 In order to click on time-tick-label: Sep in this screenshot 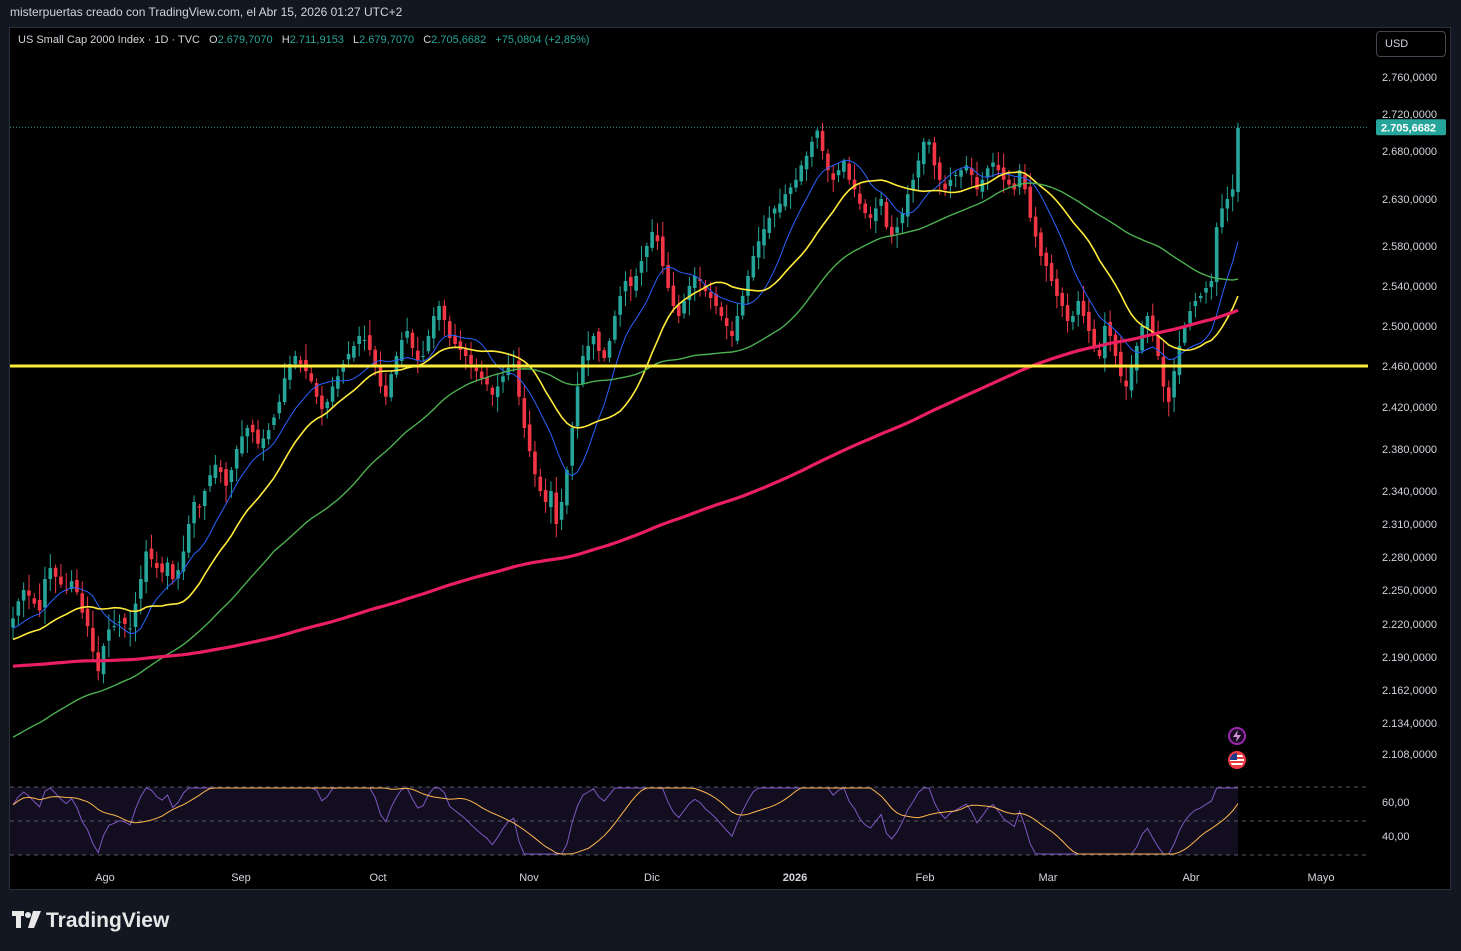, I will do `click(241, 878)`.